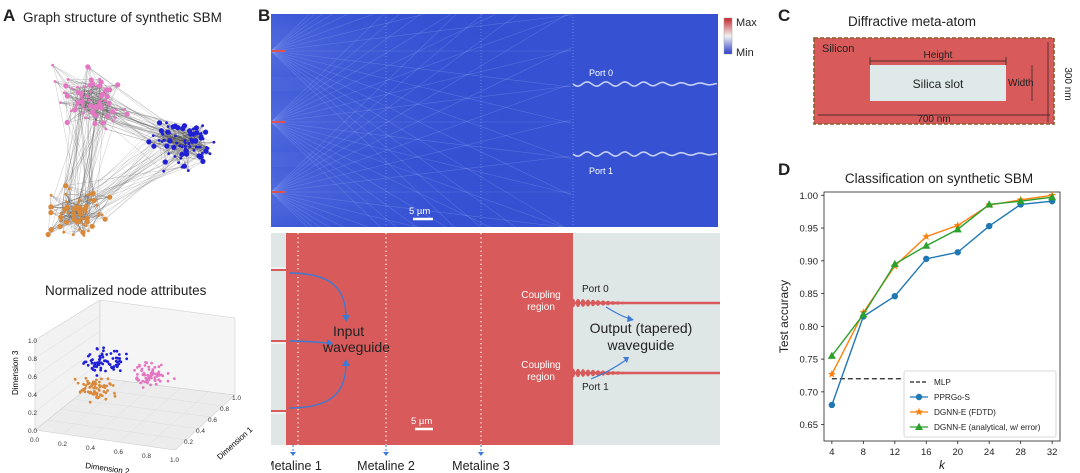 The height and width of the screenshot is (473, 1080). Describe the element at coordinates (595, 387) in the screenshot. I see `port1-label-bottom: Port 1` at that location.